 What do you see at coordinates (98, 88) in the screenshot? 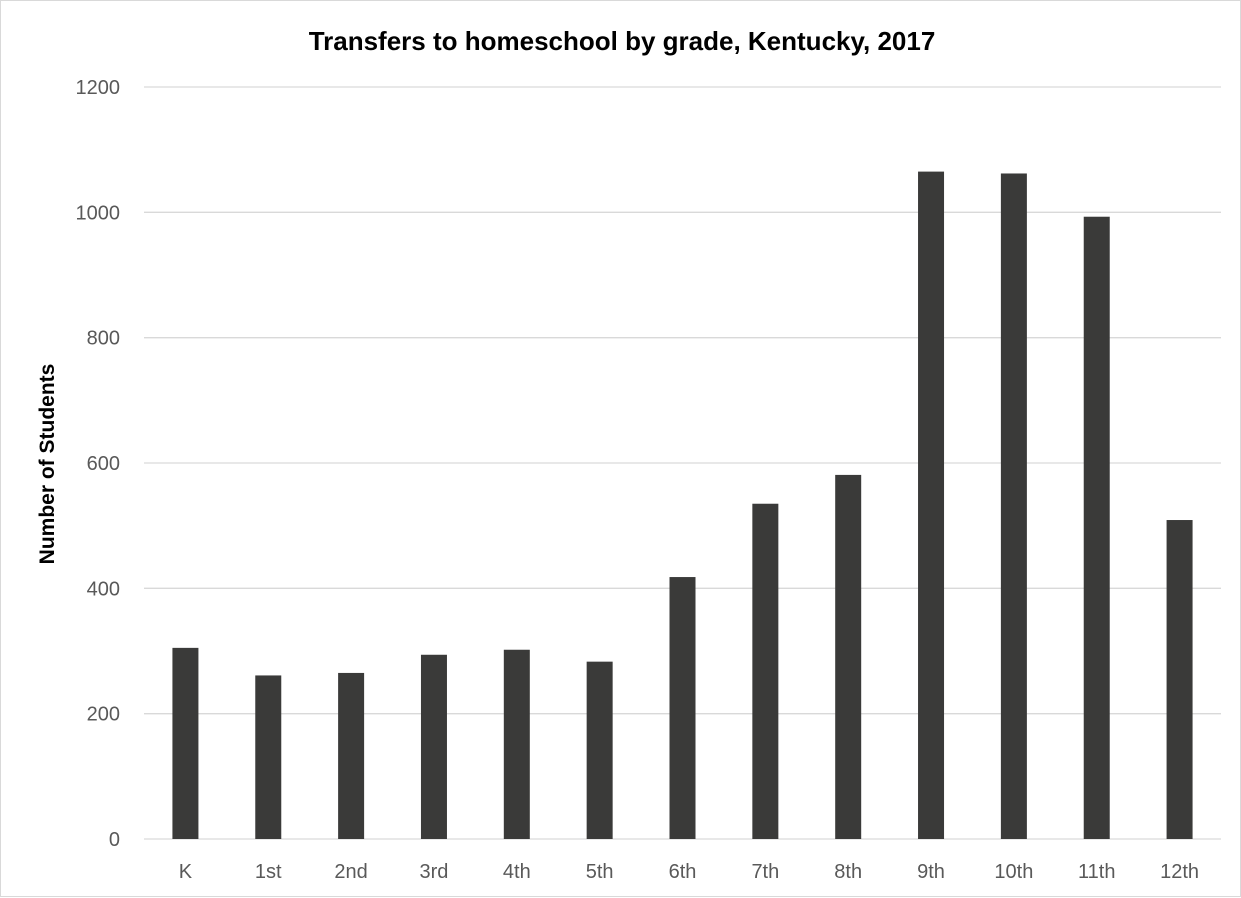
I see `y-tick-label: 1200` at bounding box center [98, 88].